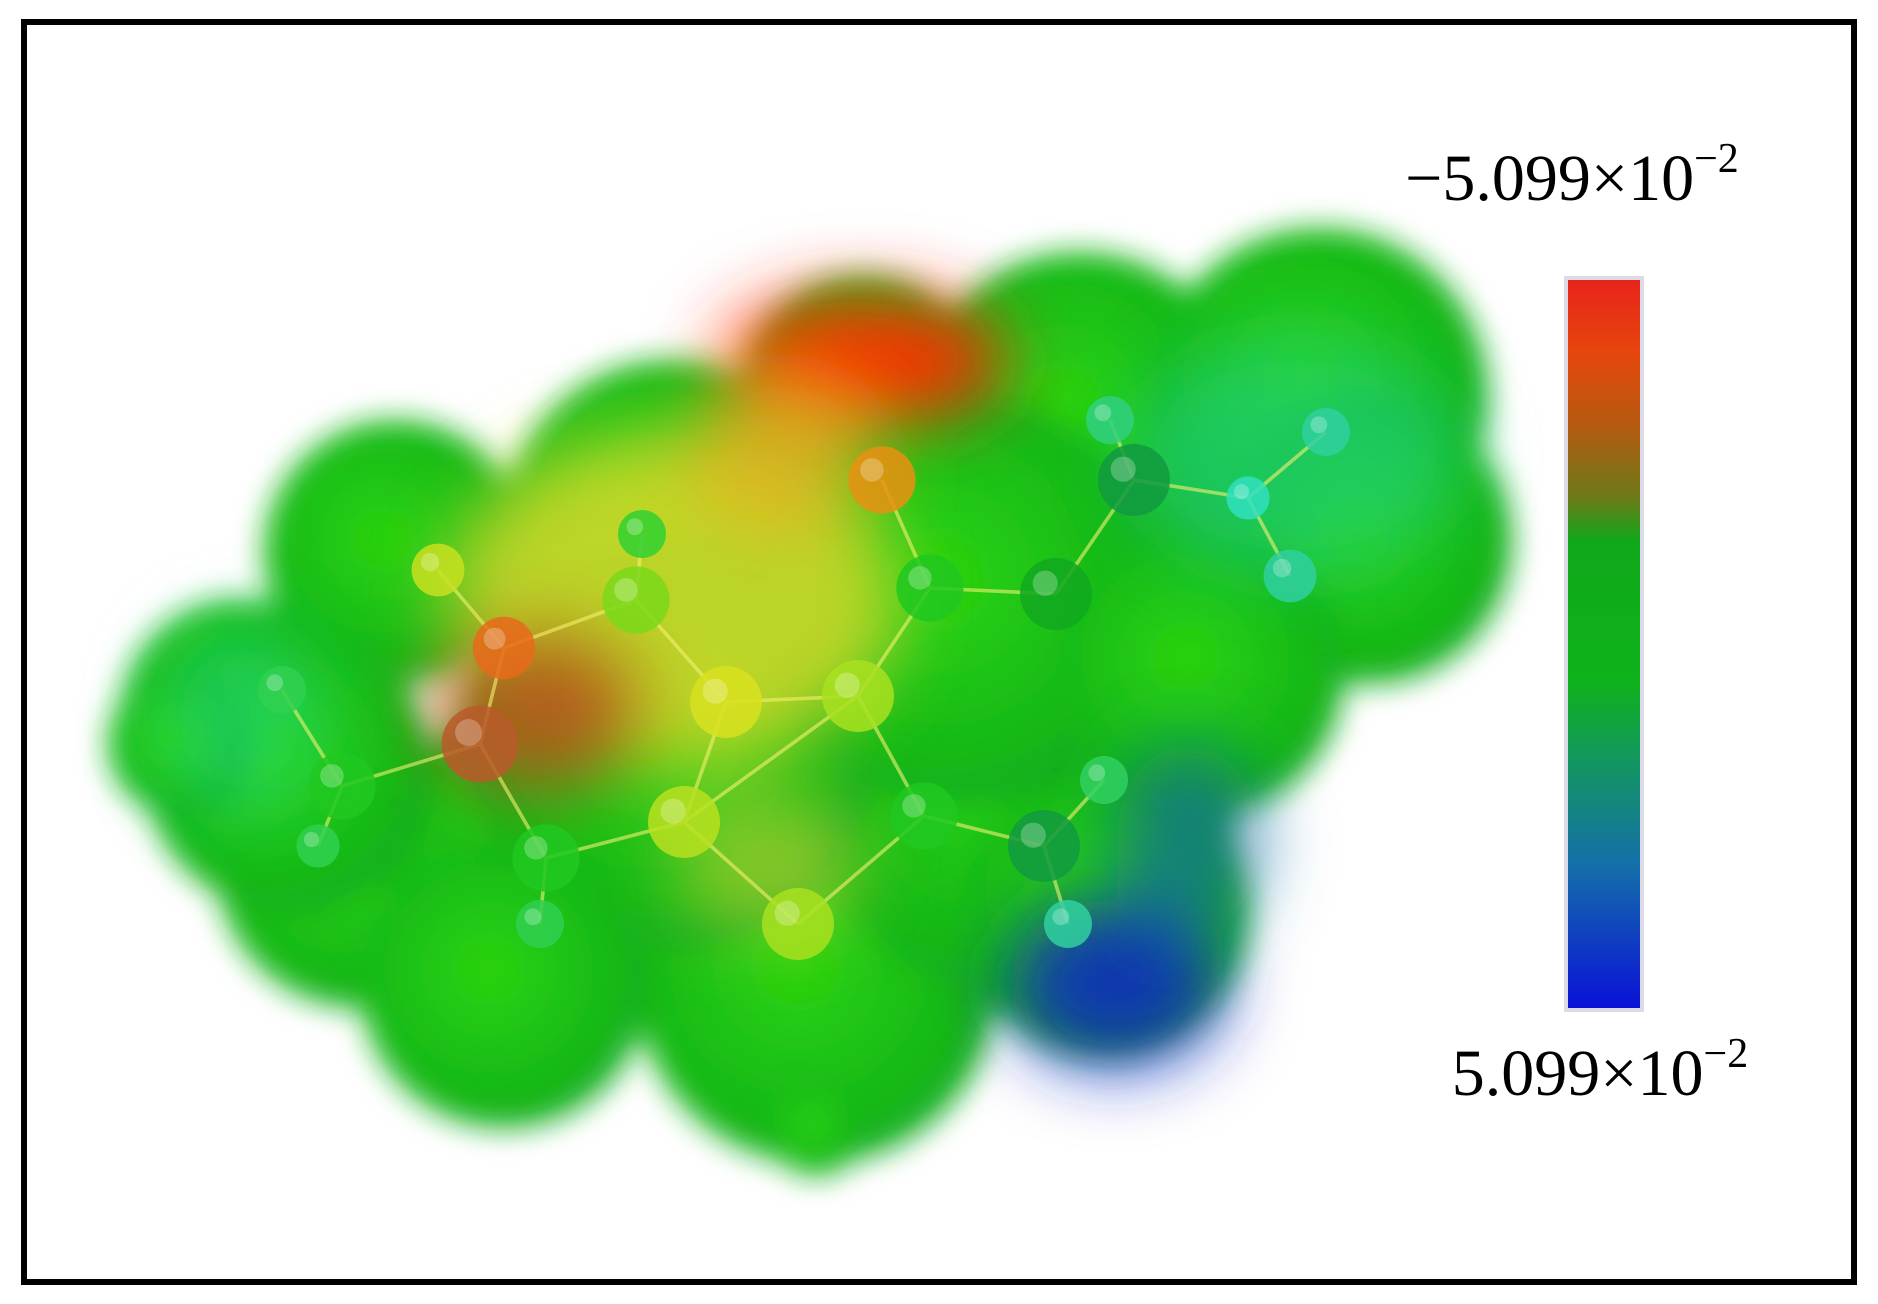 This screenshot has height=1304, width=1878. What do you see at coordinates (1578, 1073) in the screenshot?
I see `label-mantissa: 5.099×10` at bounding box center [1578, 1073].